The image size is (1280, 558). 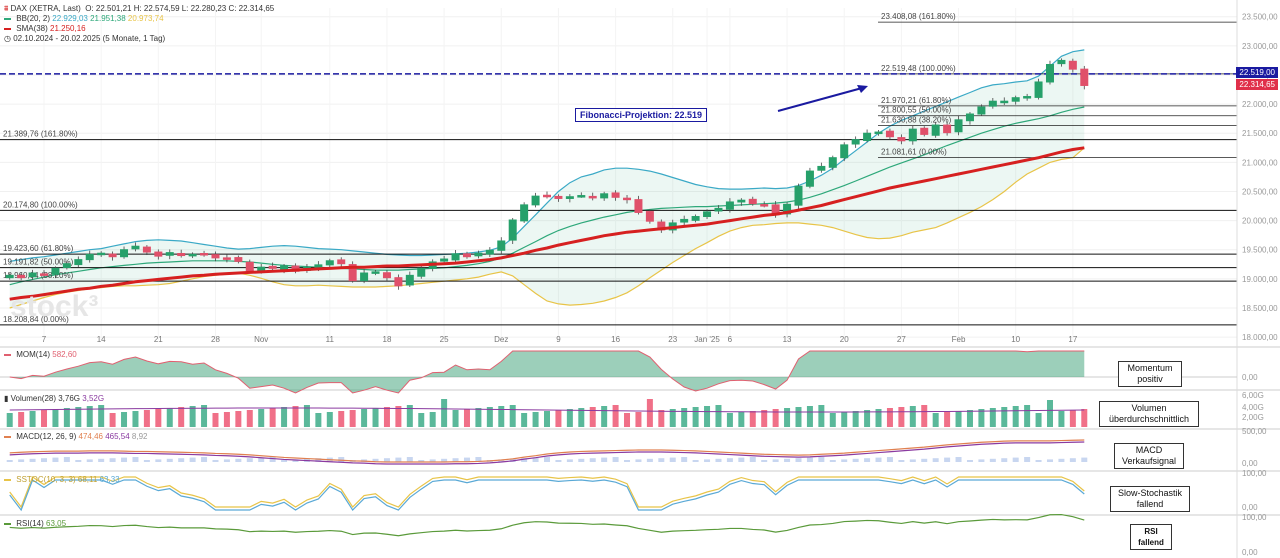 I want to click on annotation-stoch: Slow-Stochastik fallend, so click(x=1150, y=499).